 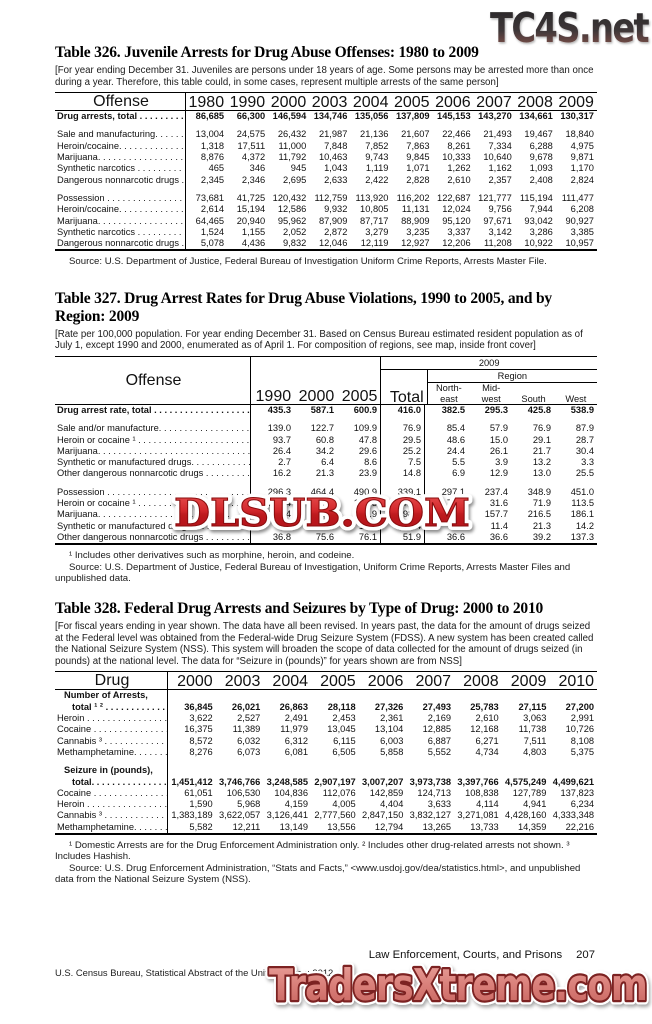 I want to click on cell-value: 115,194, so click(x=536, y=197).